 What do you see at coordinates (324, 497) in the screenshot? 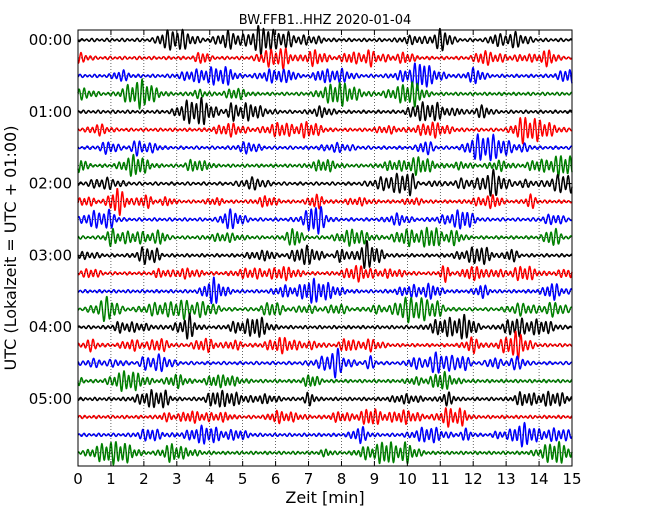
I see `x-axis-label: Zeit [min]` at bounding box center [324, 497].